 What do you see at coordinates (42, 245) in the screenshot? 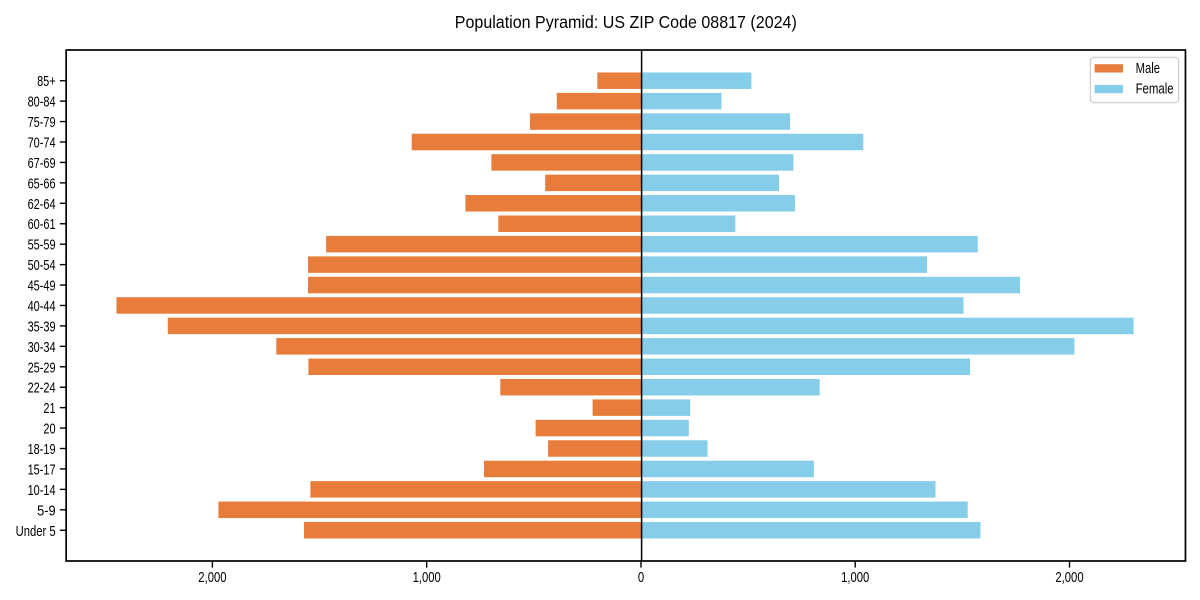
I see `svg-text: 55-59` at bounding box center [42, 245].